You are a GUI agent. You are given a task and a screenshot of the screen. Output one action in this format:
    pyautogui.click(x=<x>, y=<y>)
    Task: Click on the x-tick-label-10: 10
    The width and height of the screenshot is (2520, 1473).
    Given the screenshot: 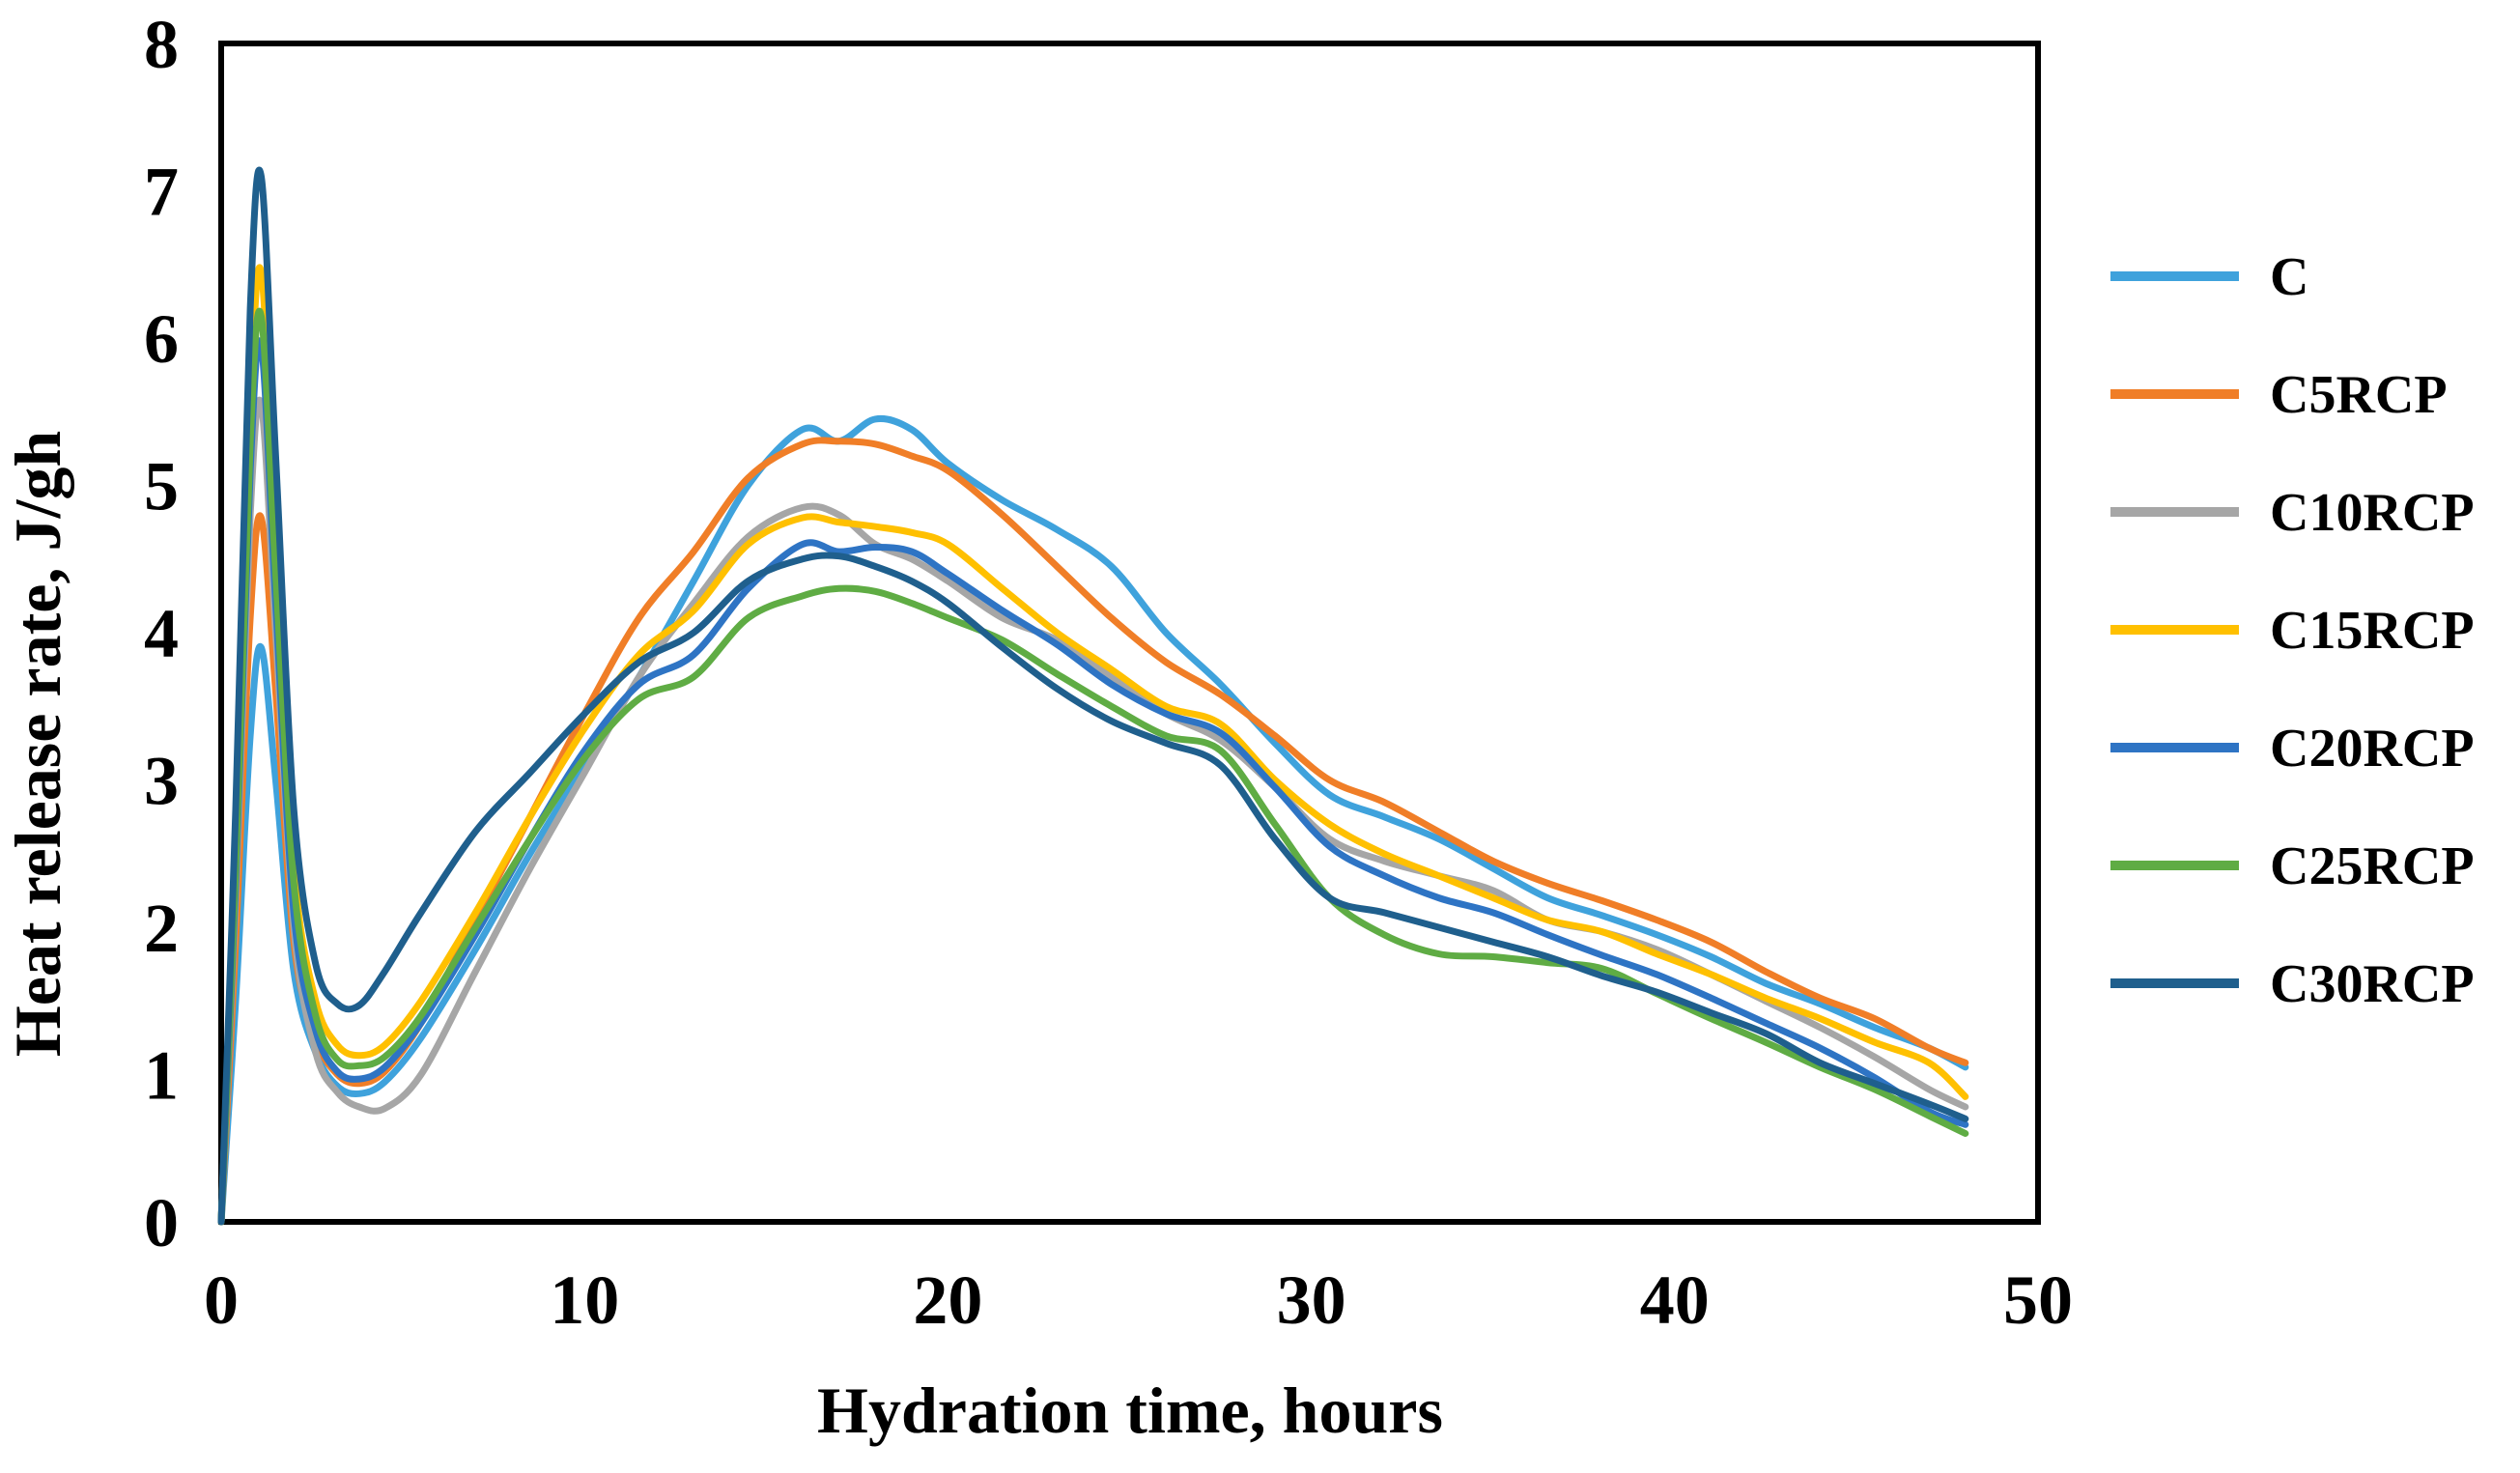 What is the action you would take?
    pyautogui.click(x=585, y=1300)
    